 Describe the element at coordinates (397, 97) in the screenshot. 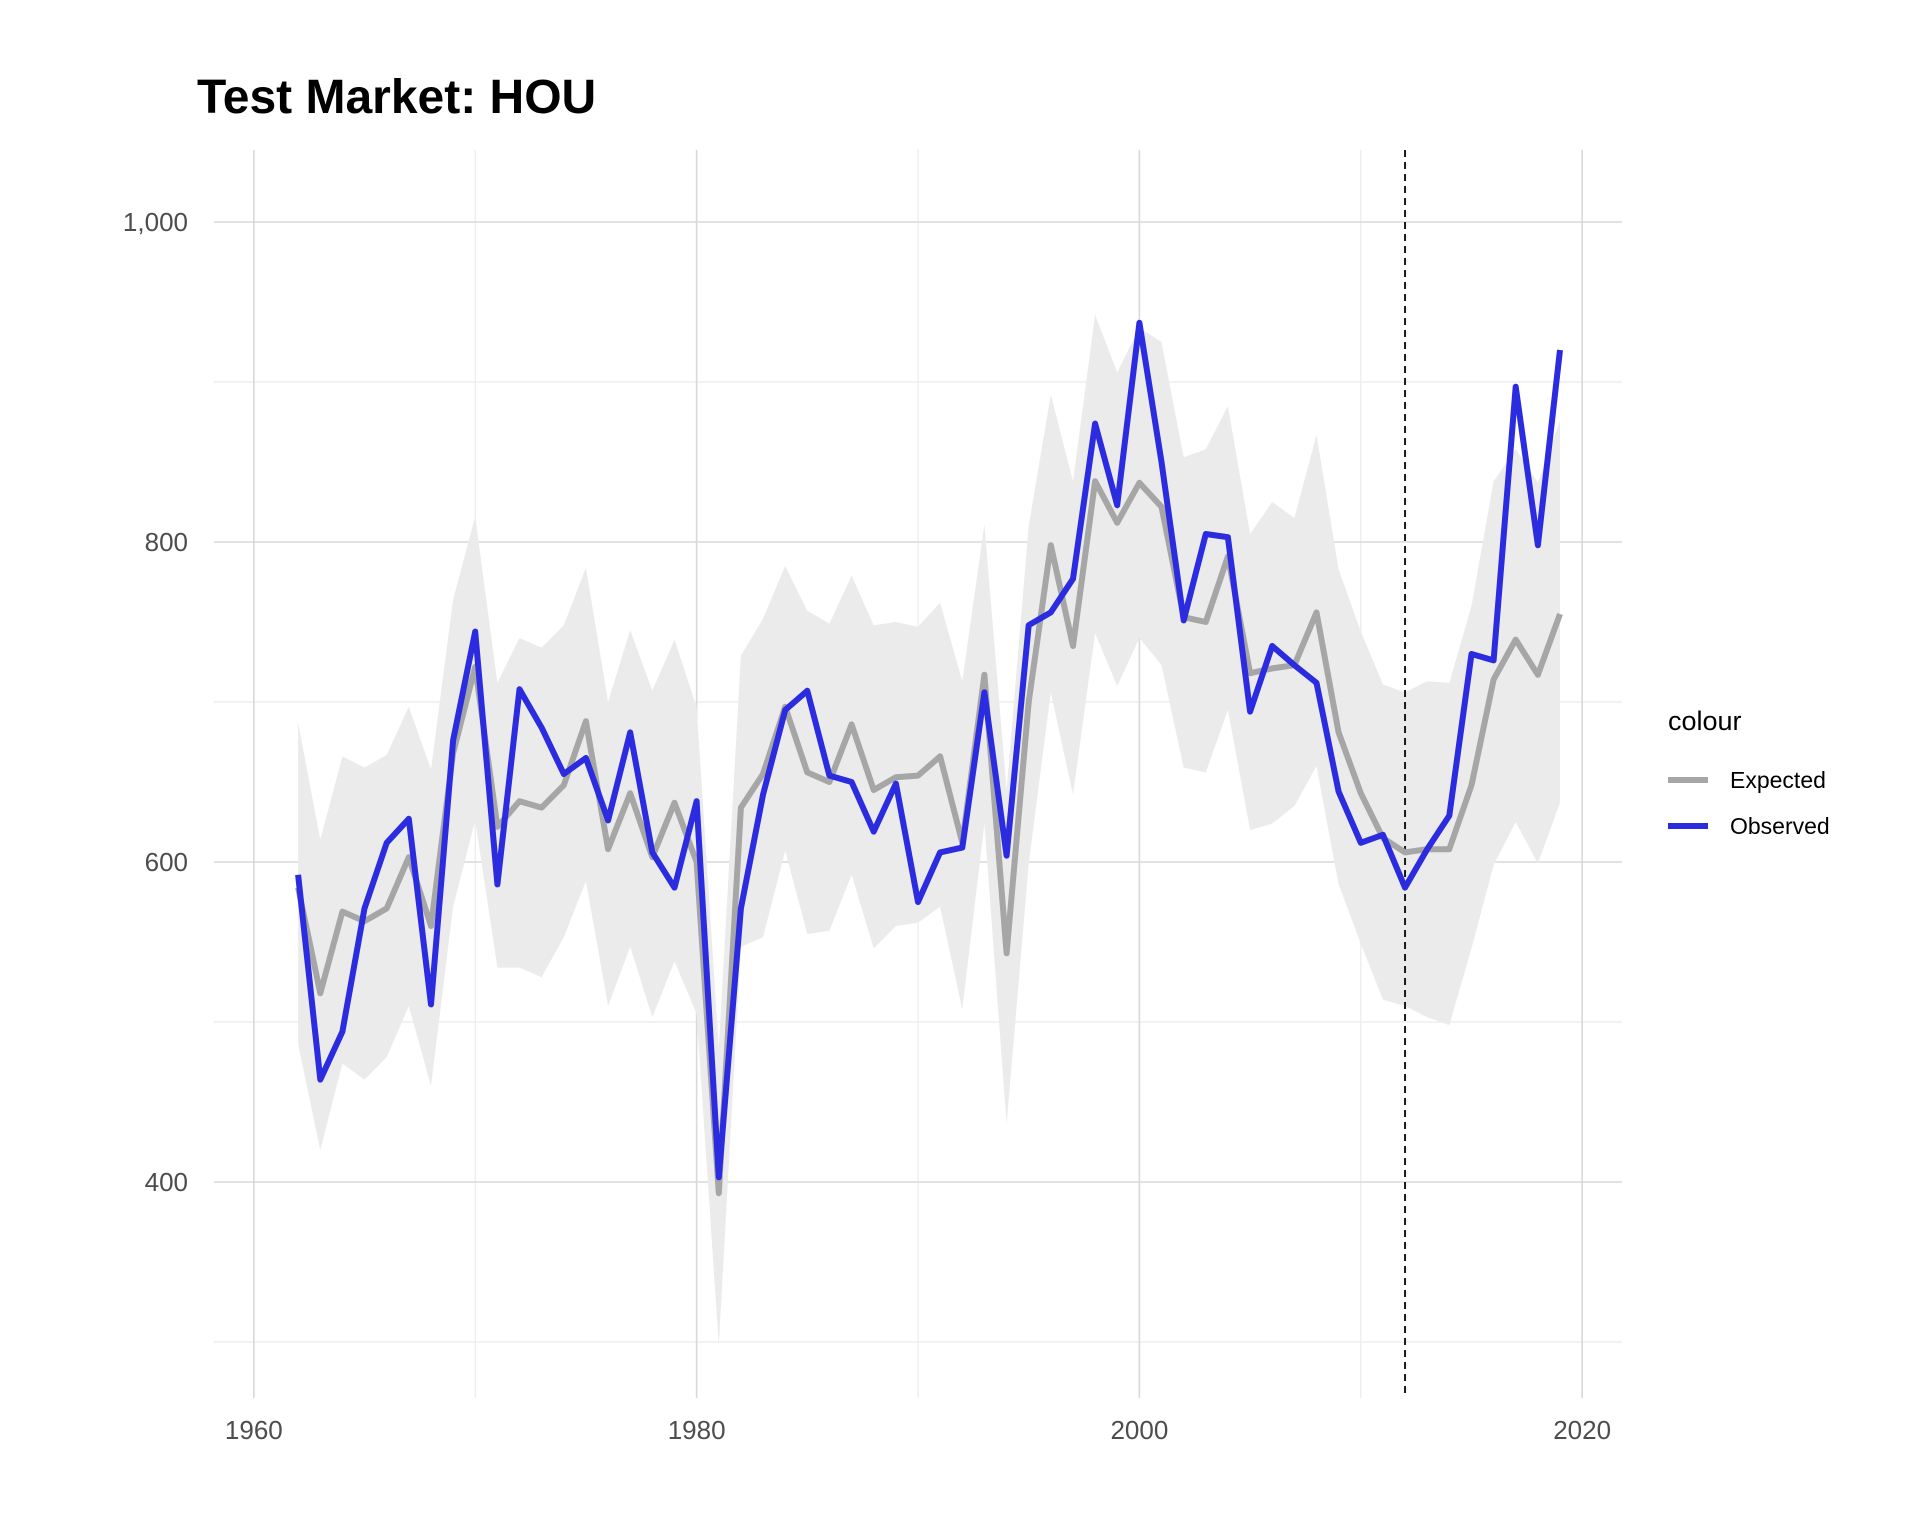

I see `chart-title: Test Market: HOU` at that location.